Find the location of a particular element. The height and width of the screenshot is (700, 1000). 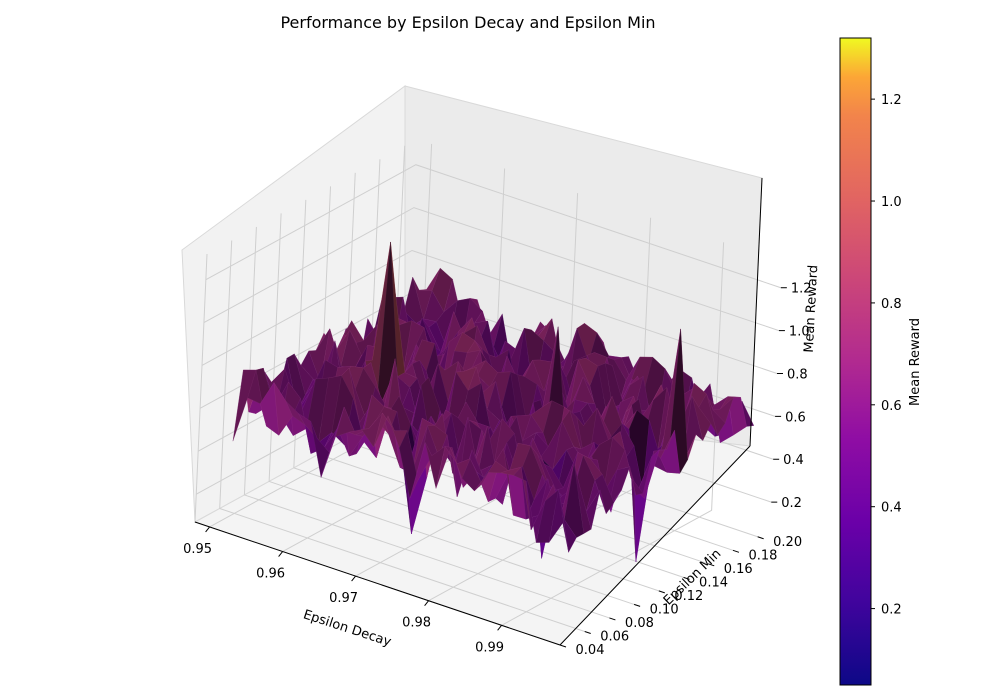

y-tick-label: 0.04 is located at coordinates (590, 650).